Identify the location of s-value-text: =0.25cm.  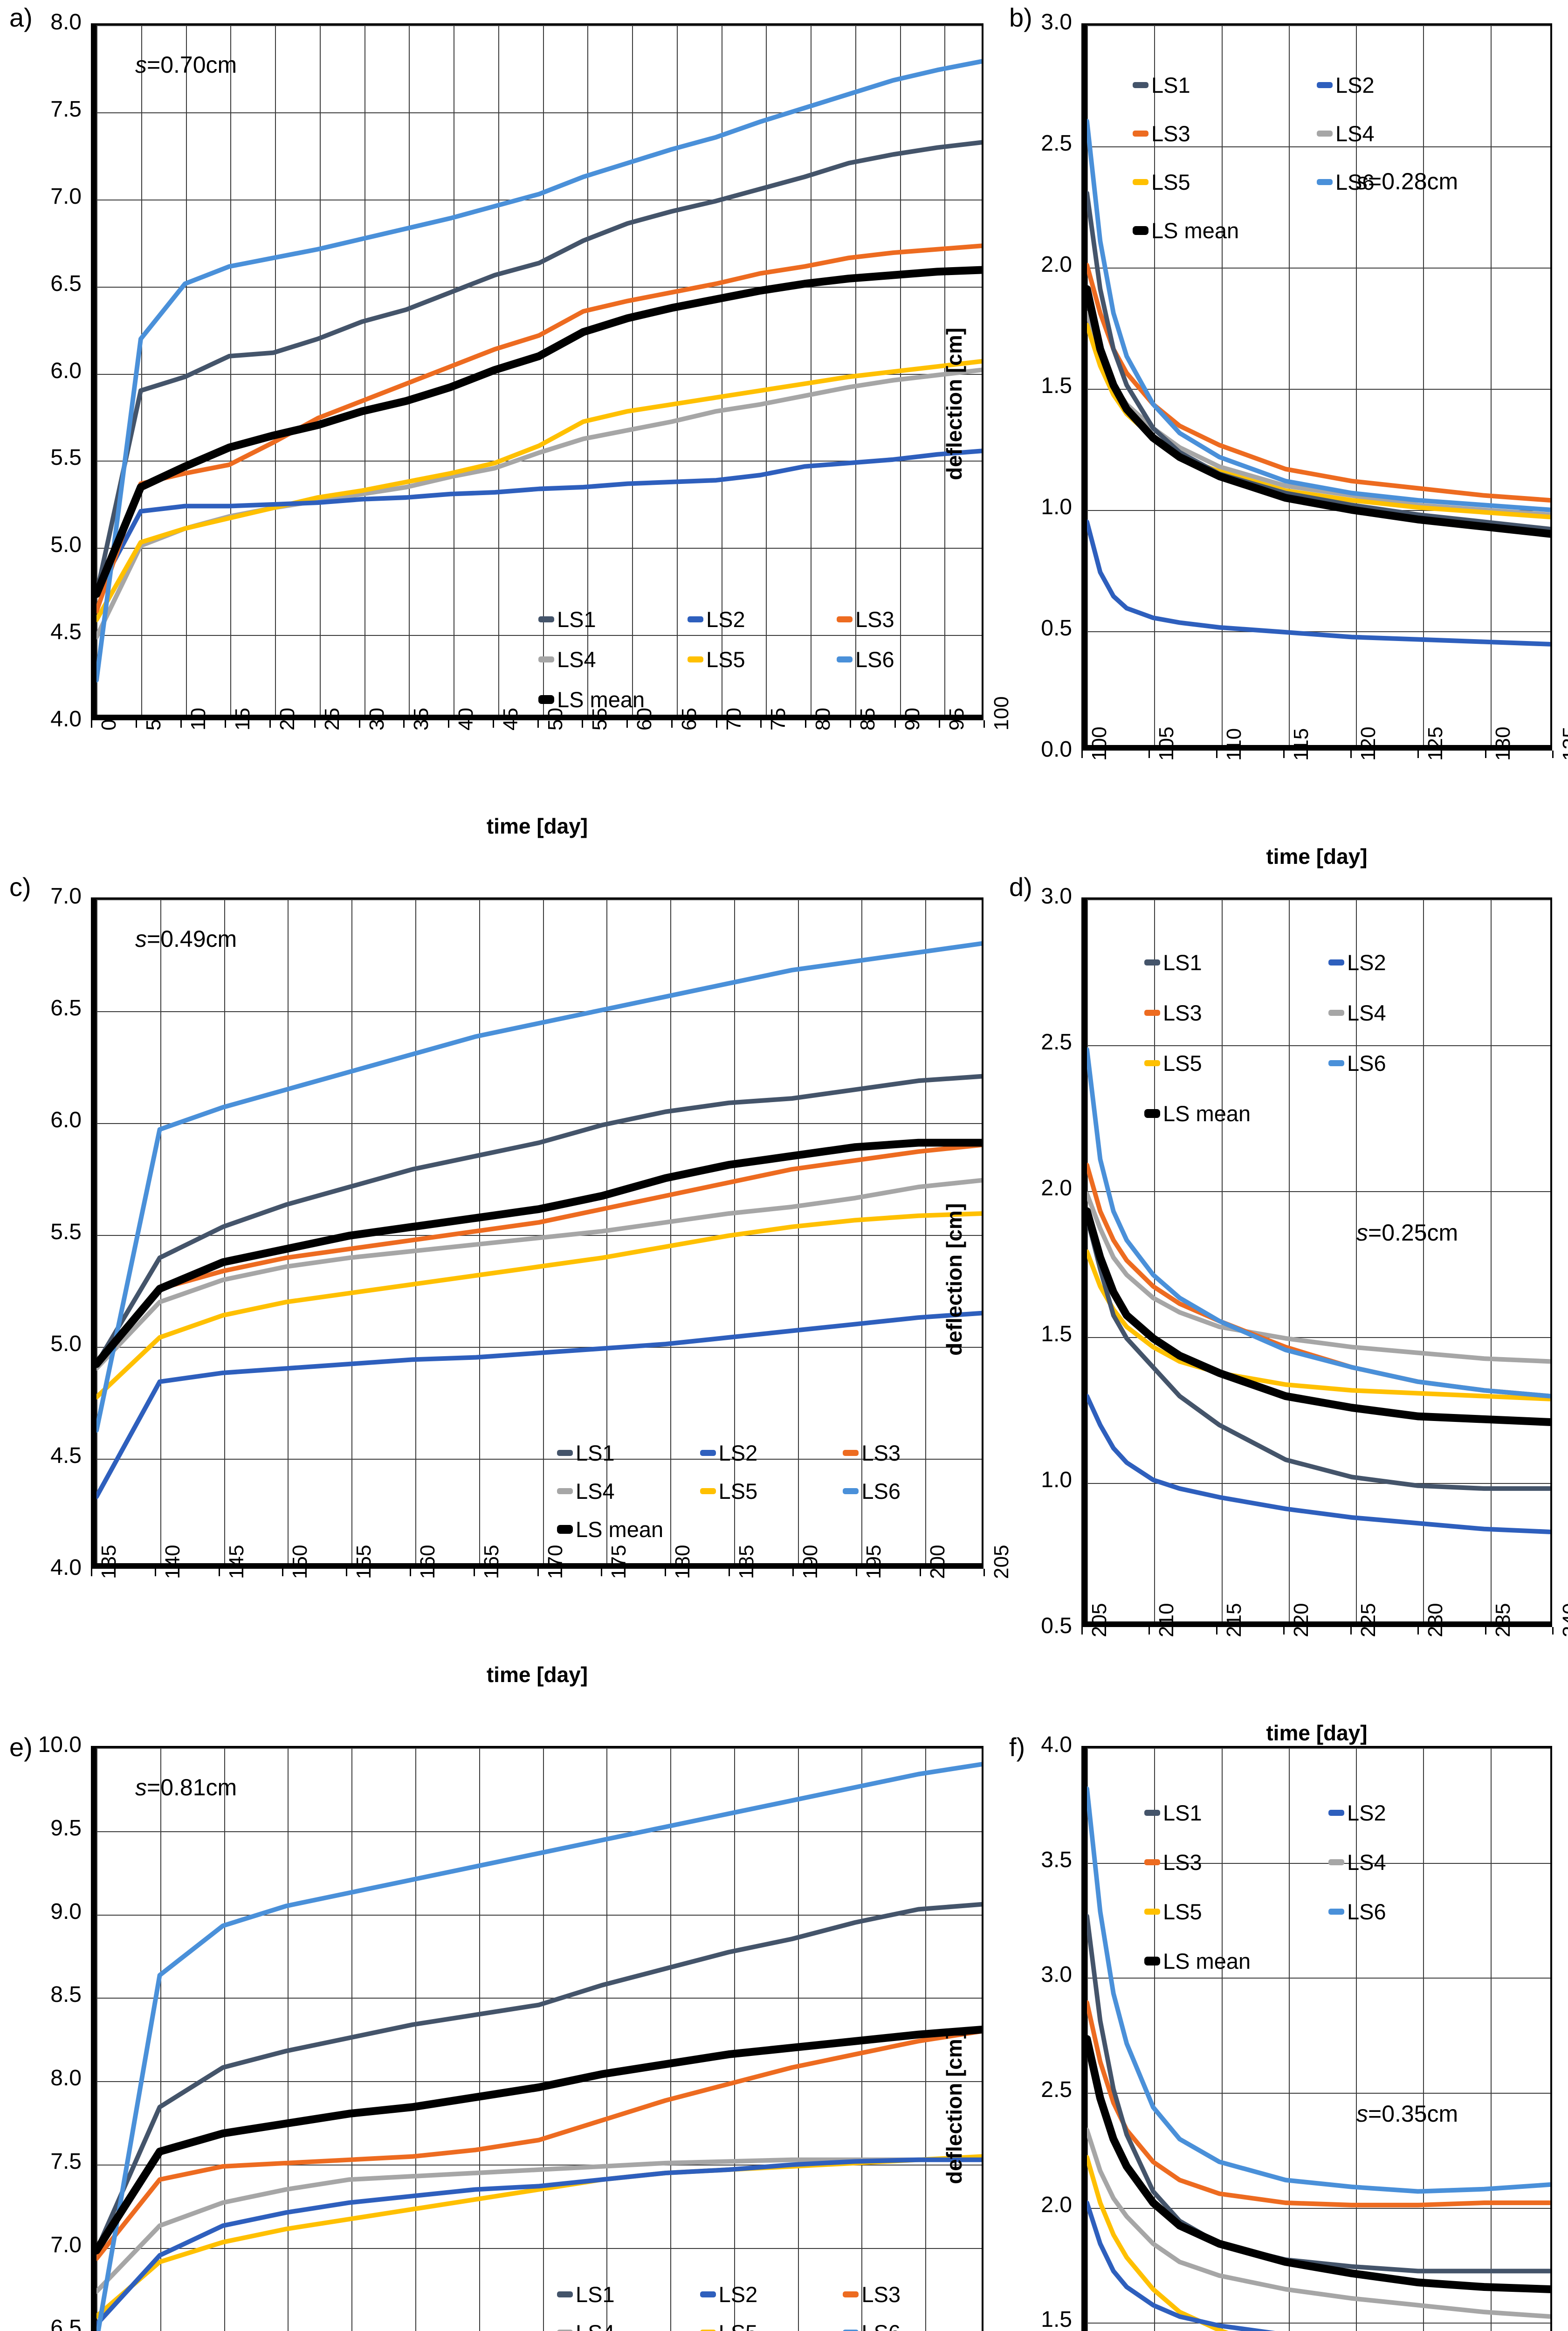
(1413, 1233).